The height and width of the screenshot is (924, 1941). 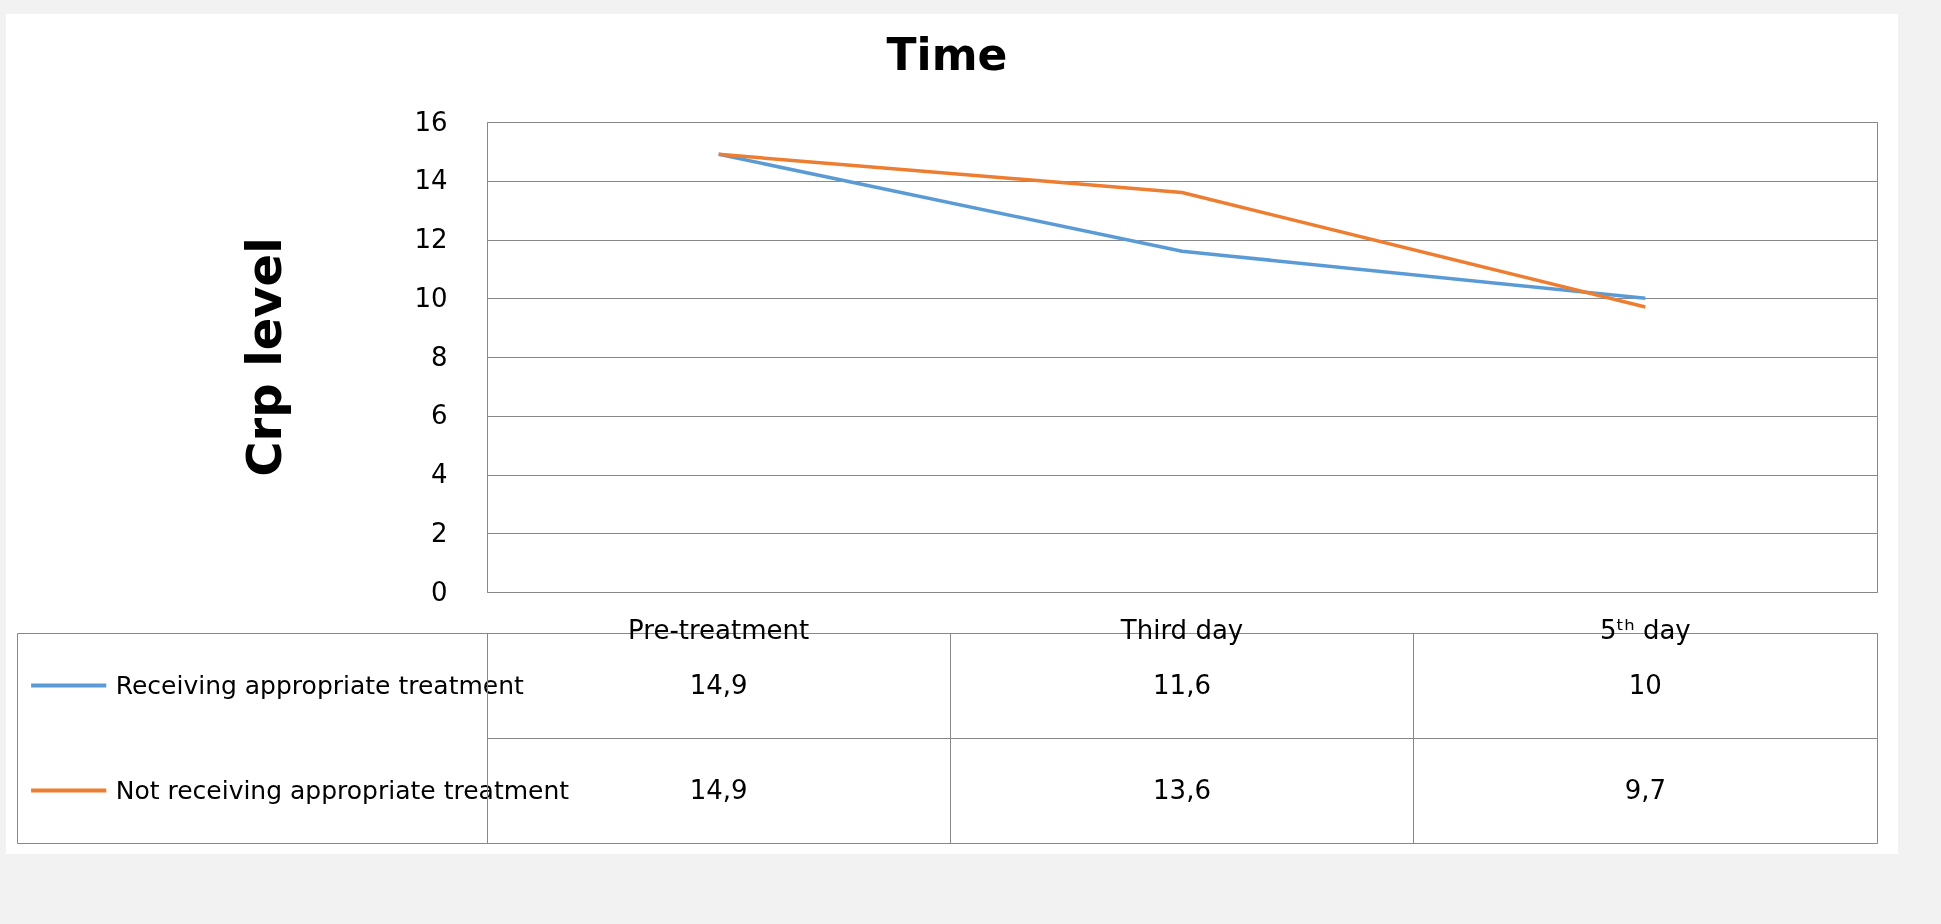 I want to click on y-tick-label: 6, so click(x=439, y=415).